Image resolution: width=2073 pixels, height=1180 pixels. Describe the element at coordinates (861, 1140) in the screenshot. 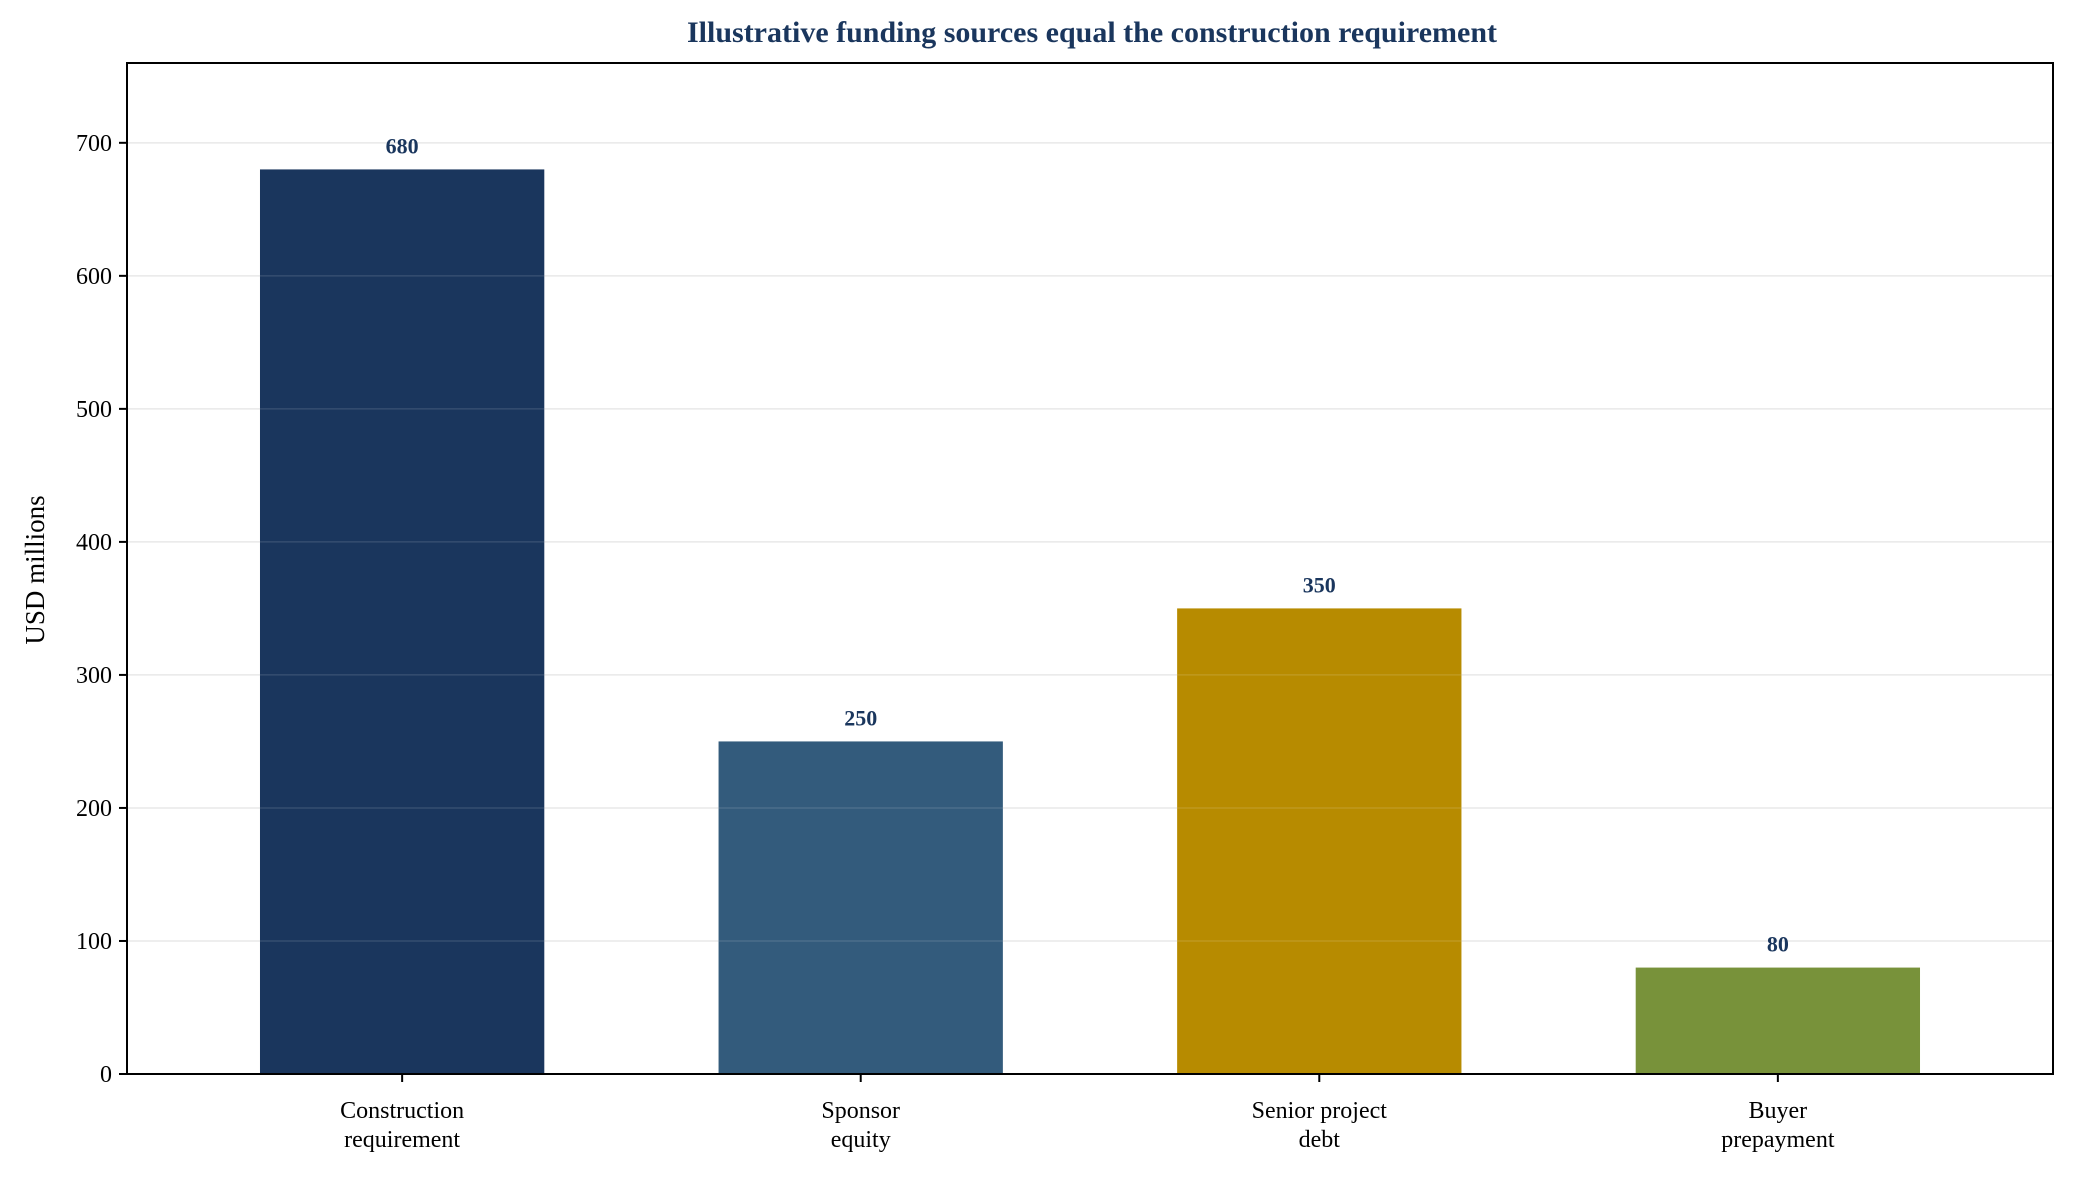

I see `x-tick-label-line: equity` at that location.